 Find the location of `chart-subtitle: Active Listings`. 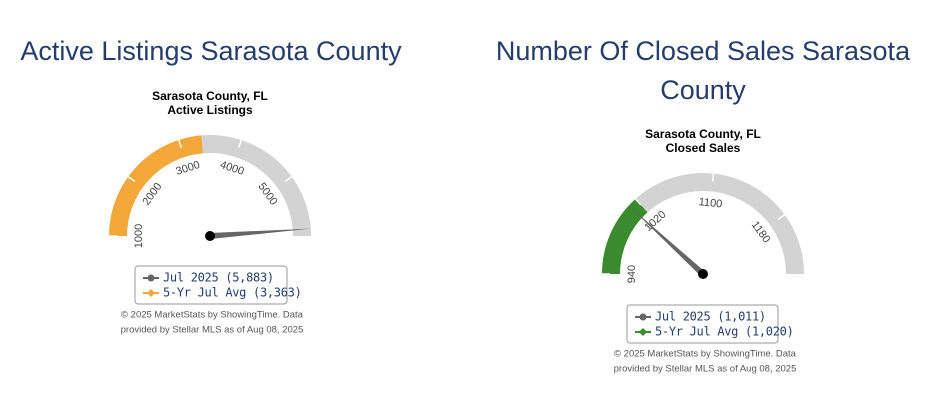

chart-subtitle: Active Listings is located at coordinates (210, 110).